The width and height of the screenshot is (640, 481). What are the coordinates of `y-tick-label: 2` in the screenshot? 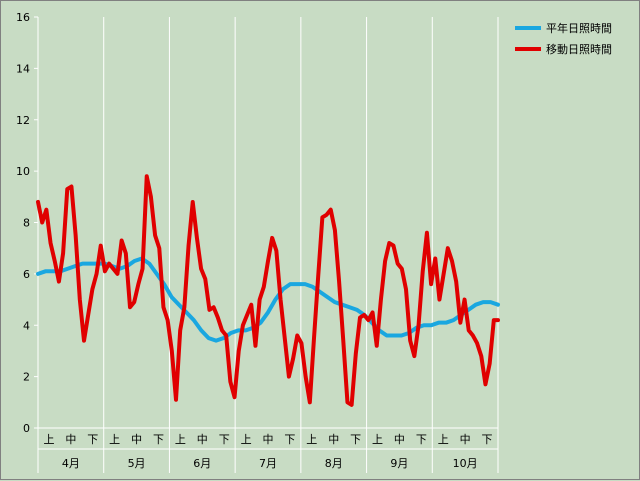 It's located at (26, 377).